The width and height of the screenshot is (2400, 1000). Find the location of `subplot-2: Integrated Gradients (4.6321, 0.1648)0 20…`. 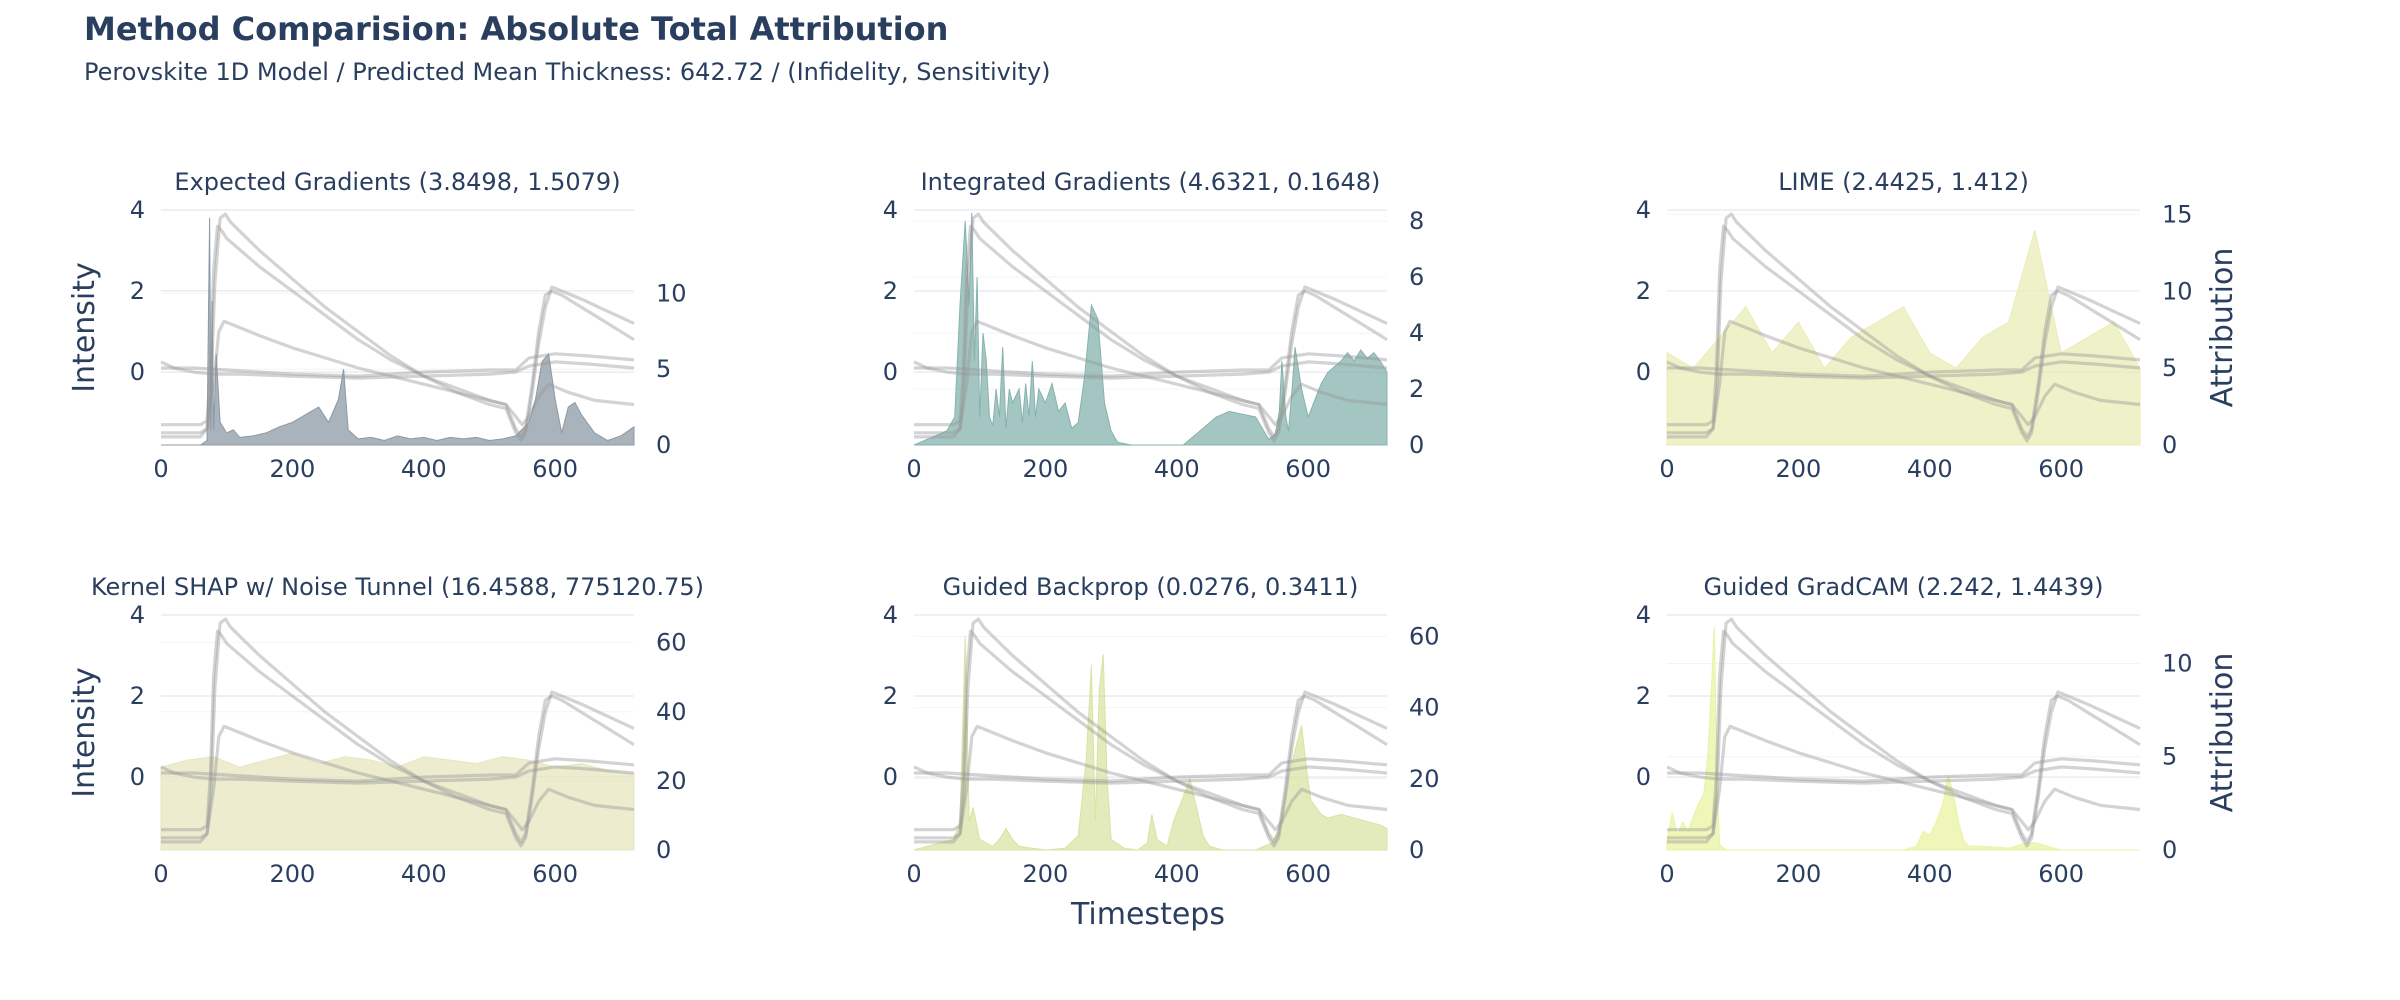

subplot-2: Integrated Gradients (4.6321, 0.1648)0 20… is located at coordinates (1154, 325).